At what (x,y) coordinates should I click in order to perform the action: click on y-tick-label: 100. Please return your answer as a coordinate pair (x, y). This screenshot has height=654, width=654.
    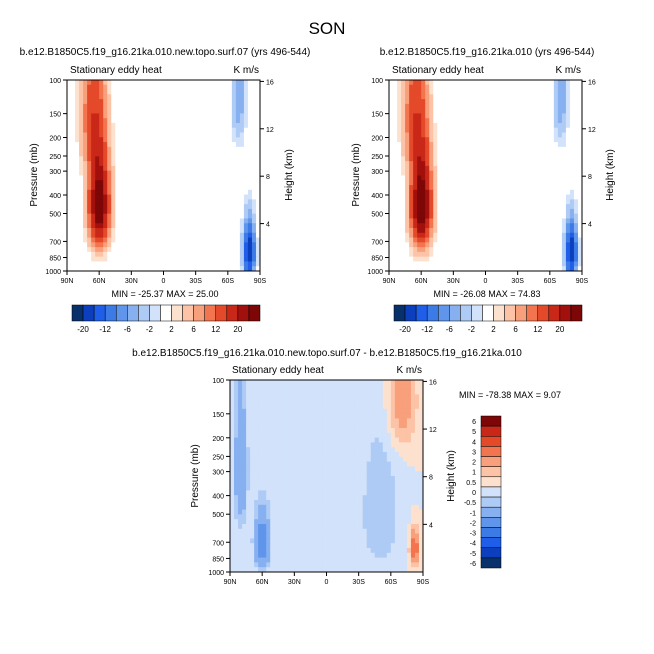
    Looking at the image, I should click on (55, 81).